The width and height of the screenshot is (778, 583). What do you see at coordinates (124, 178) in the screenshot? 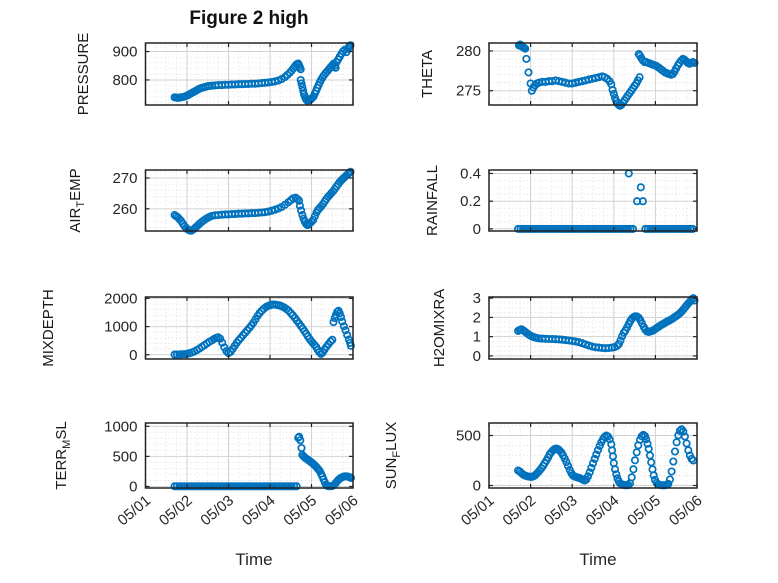
I see `svg-text: 270` at bounding box center [124, 178].